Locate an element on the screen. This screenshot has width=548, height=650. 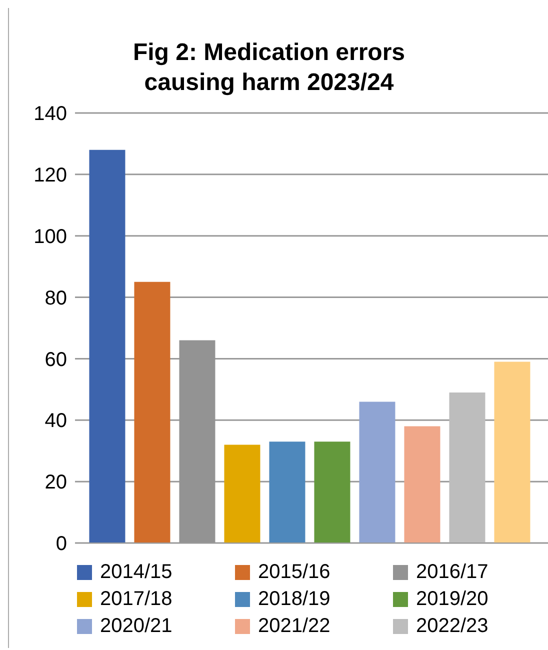
legend-label: 2022/23 is located at coordinates (452, 626).